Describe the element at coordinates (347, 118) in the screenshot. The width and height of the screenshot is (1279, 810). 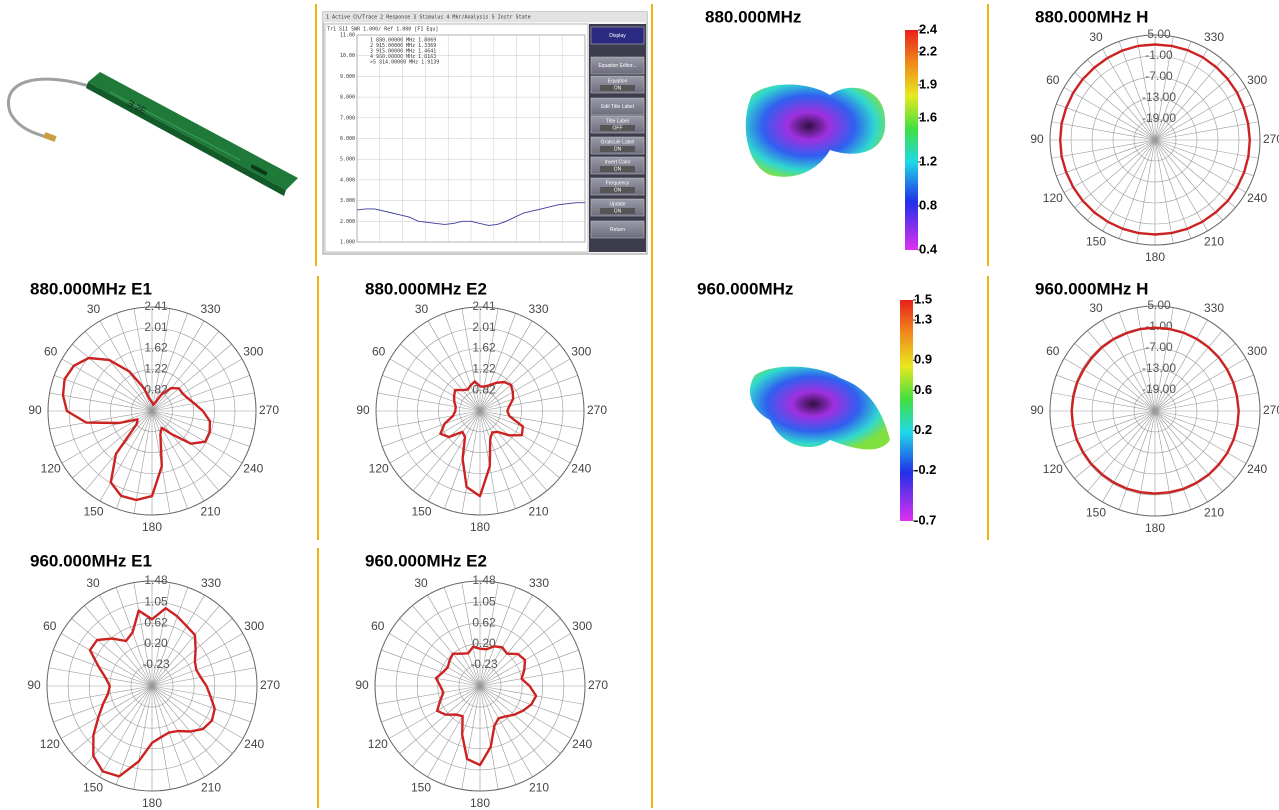
I see `y-tick-label: 7.000` at that location.